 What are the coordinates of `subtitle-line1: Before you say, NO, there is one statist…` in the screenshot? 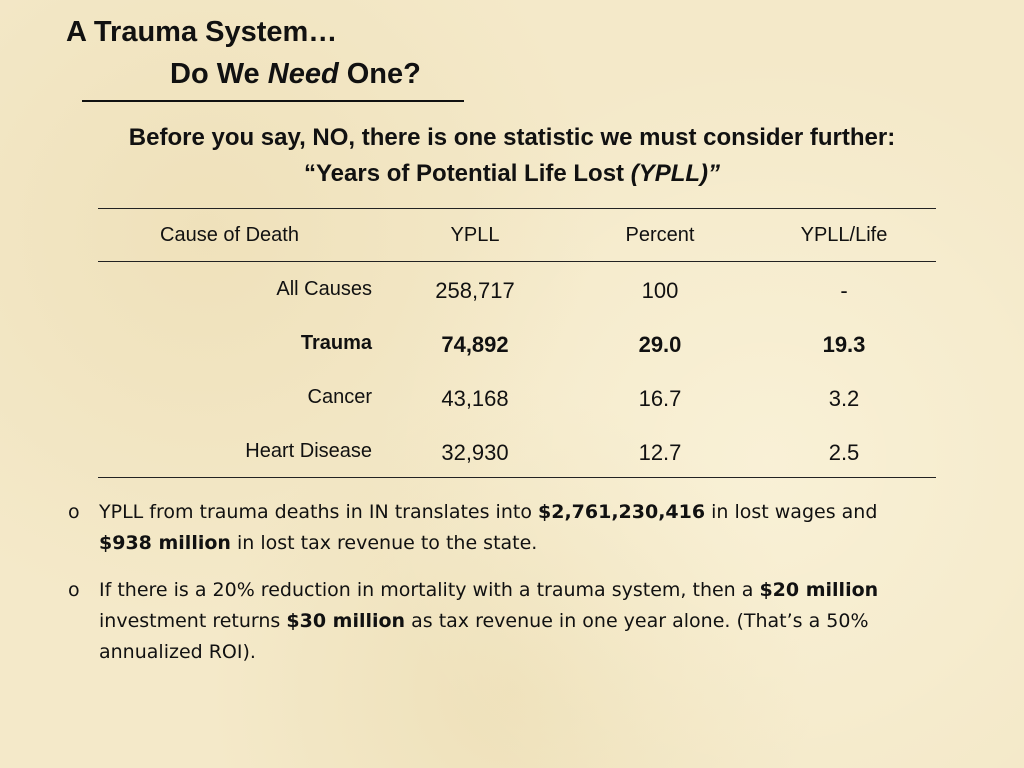 It's located at (512, 137).